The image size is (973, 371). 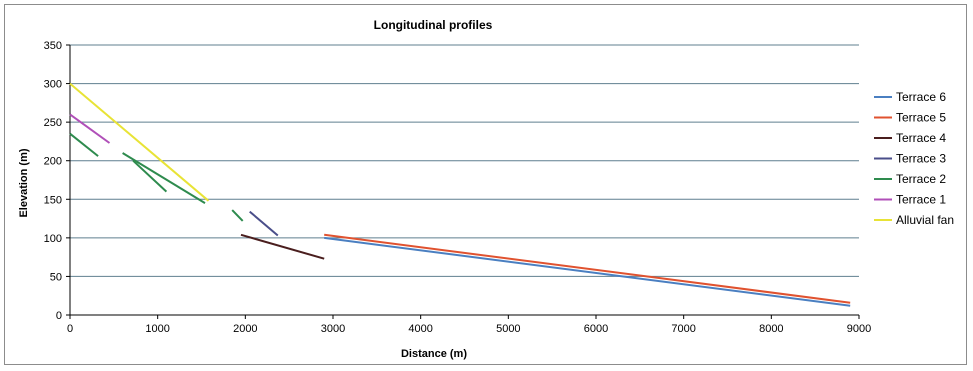 I want to click on y-tick-label: 300, so click(x=53, y=85).